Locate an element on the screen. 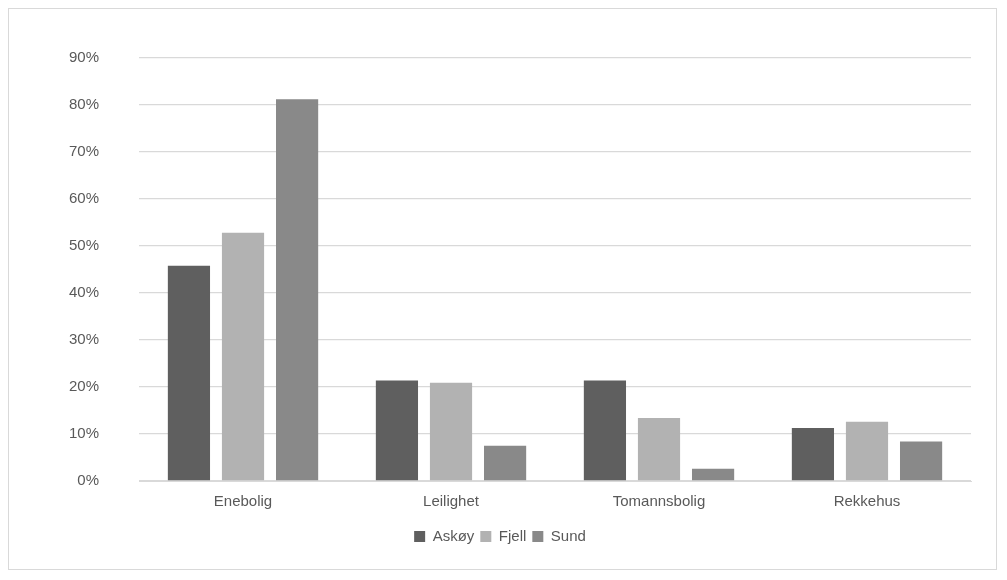  y-tick-label: 0% is located at coordinates (88, 480).